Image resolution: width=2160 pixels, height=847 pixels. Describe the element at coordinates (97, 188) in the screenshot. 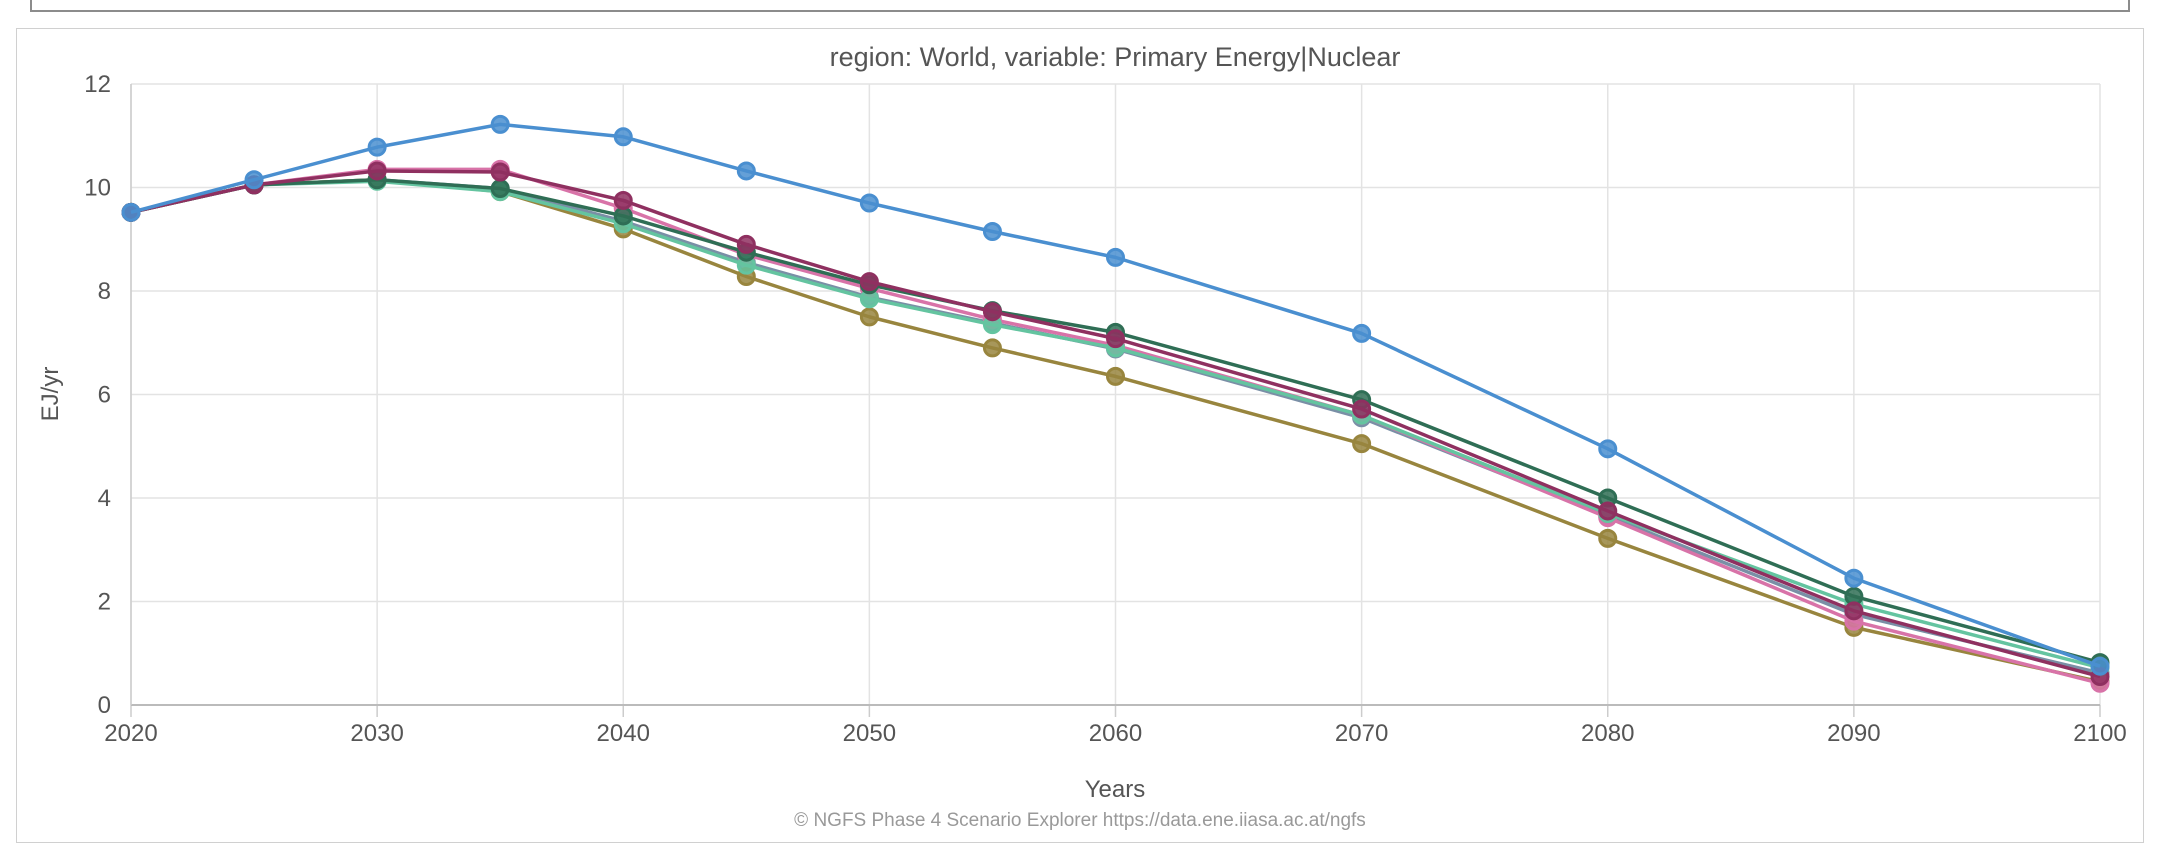

I see `y-tick-label: 10` at that location.